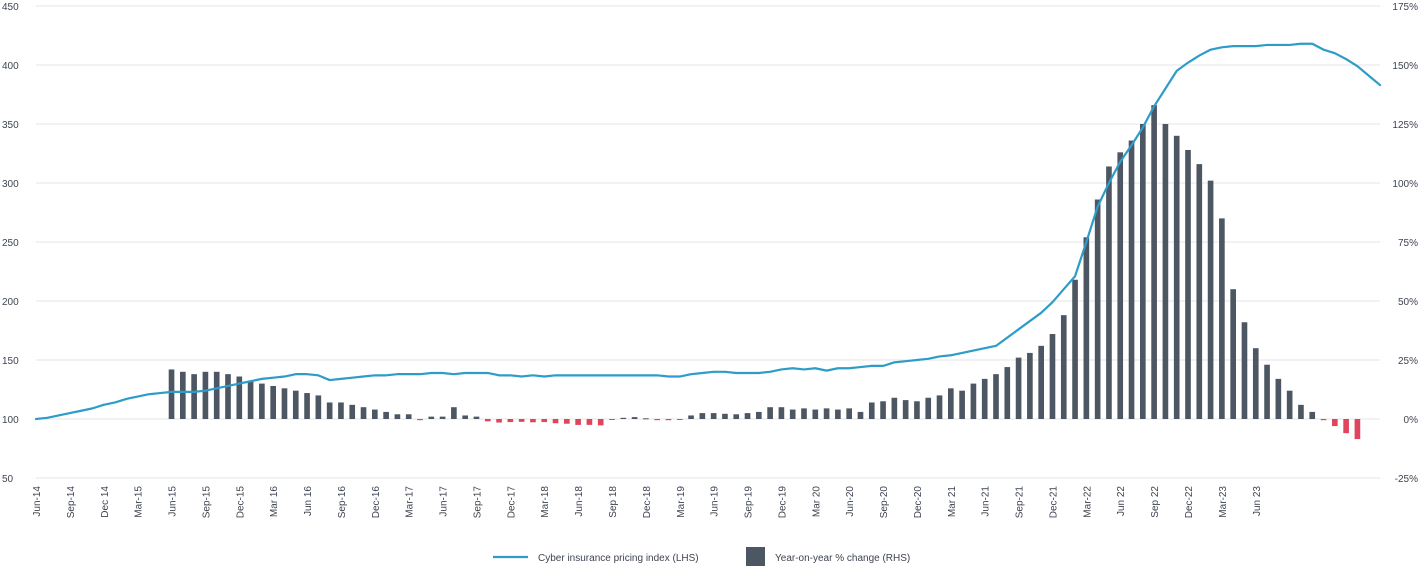 Image resolution: width=1422 pixels, height=568 pixels. Describe the element at coordinates (1257, 501) in the screenshot. I see `x-tick-label: Jun 23` at that location.